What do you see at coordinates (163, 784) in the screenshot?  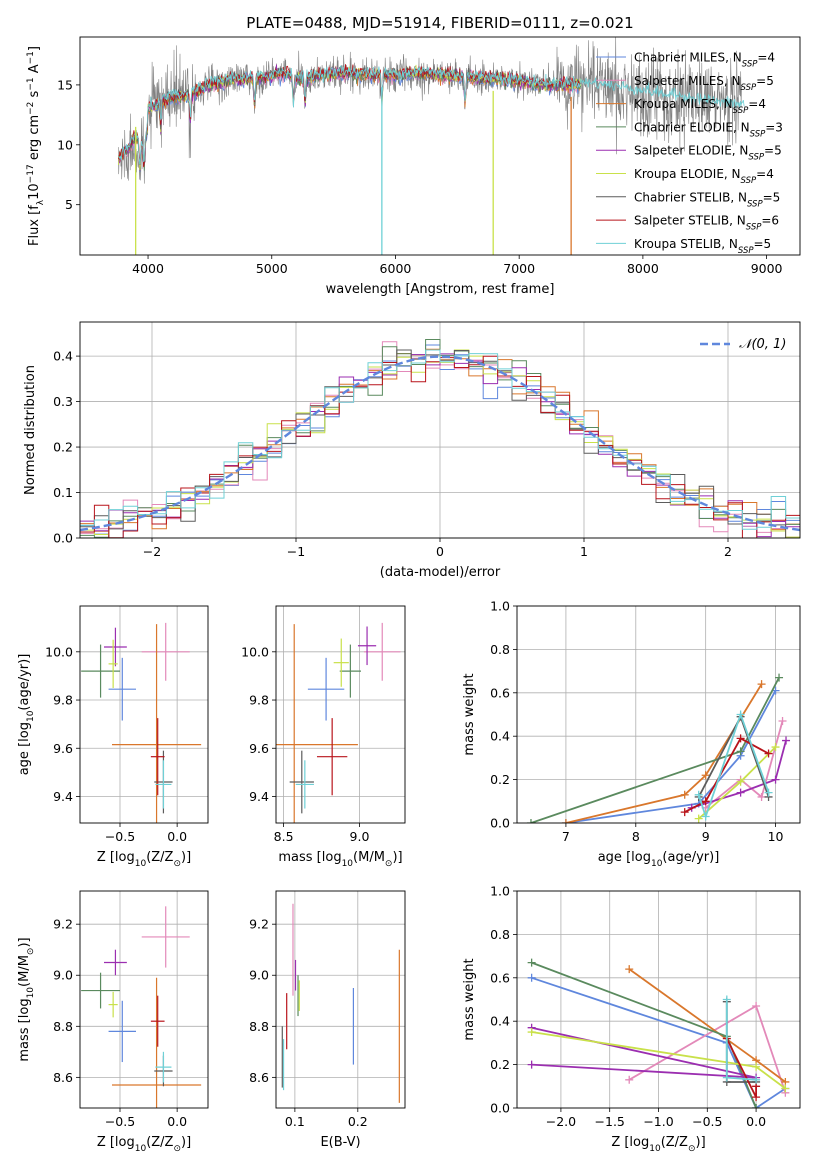 I see `data-point-kroupa_stelib` at bounding box center [163, 784].